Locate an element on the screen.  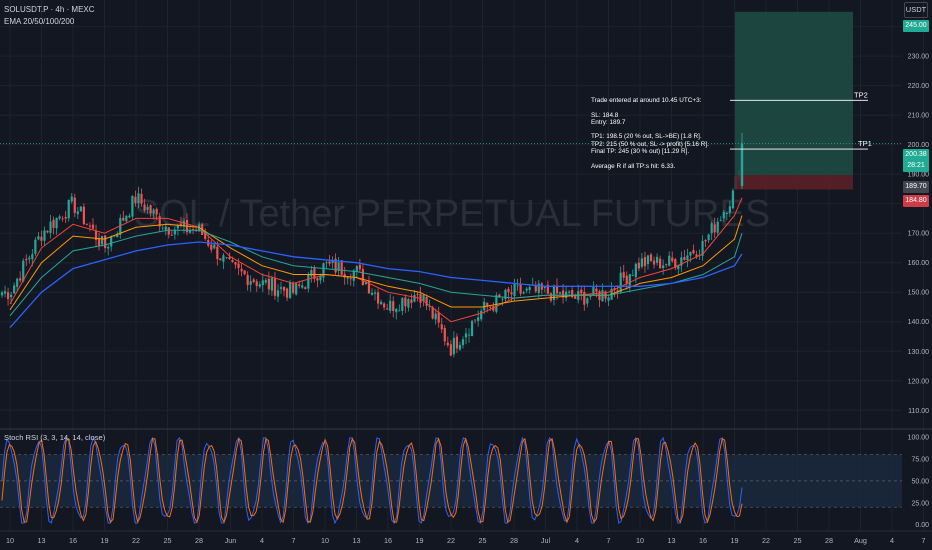
currency-selector: USDT is located at coordinates (916, 10).